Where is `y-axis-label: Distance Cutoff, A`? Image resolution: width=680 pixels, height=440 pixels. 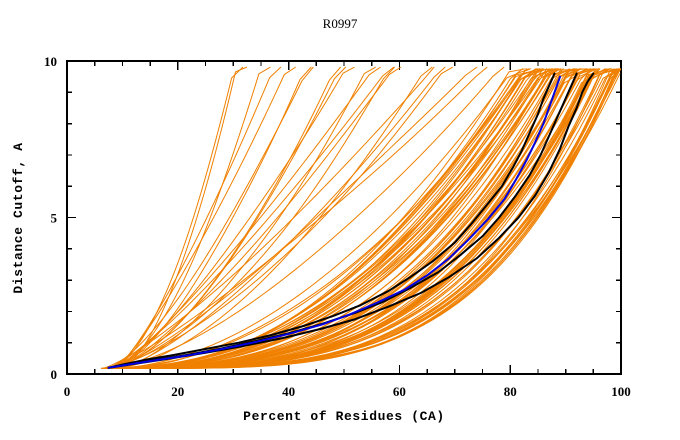
y-axis-label: Distance Cutoff, A is located at coordinates (18, 217).